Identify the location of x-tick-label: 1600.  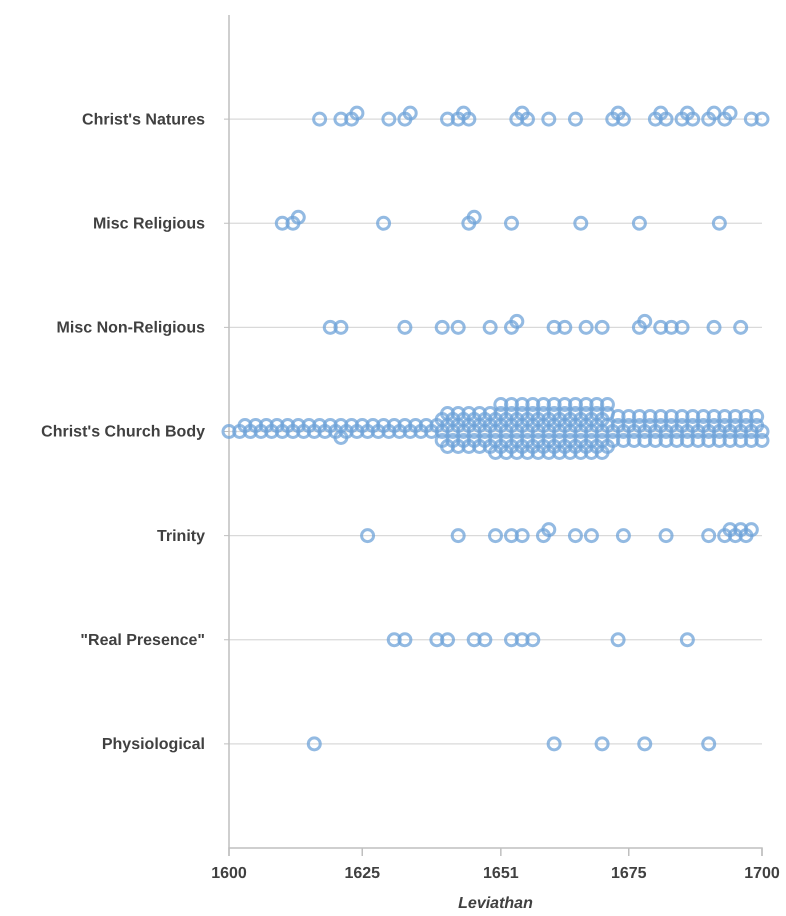
(229, 873).